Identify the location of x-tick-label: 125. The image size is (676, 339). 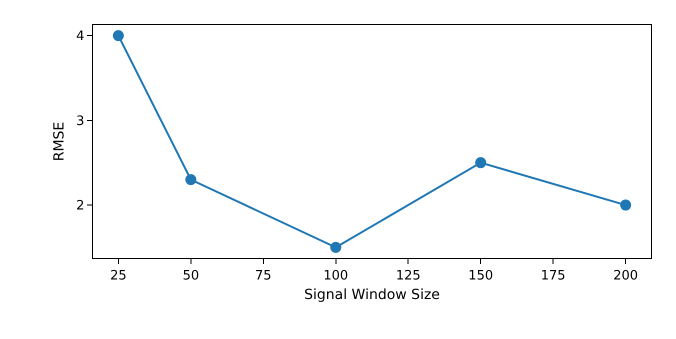
(408, 276).